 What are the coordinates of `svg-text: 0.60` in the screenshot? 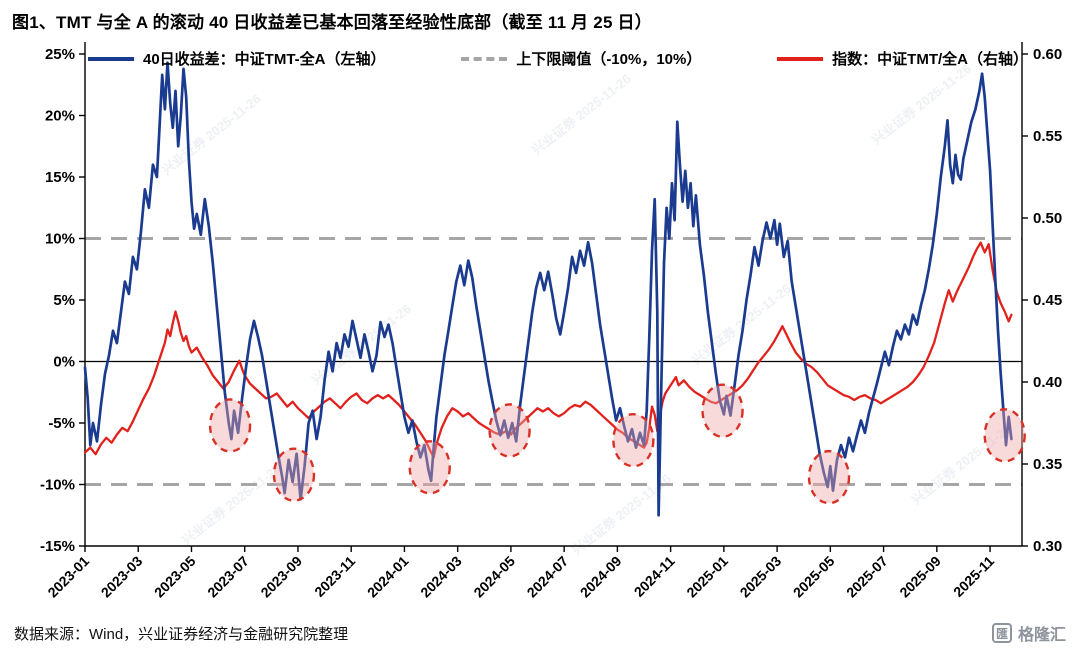 It's located at (1047, 54).